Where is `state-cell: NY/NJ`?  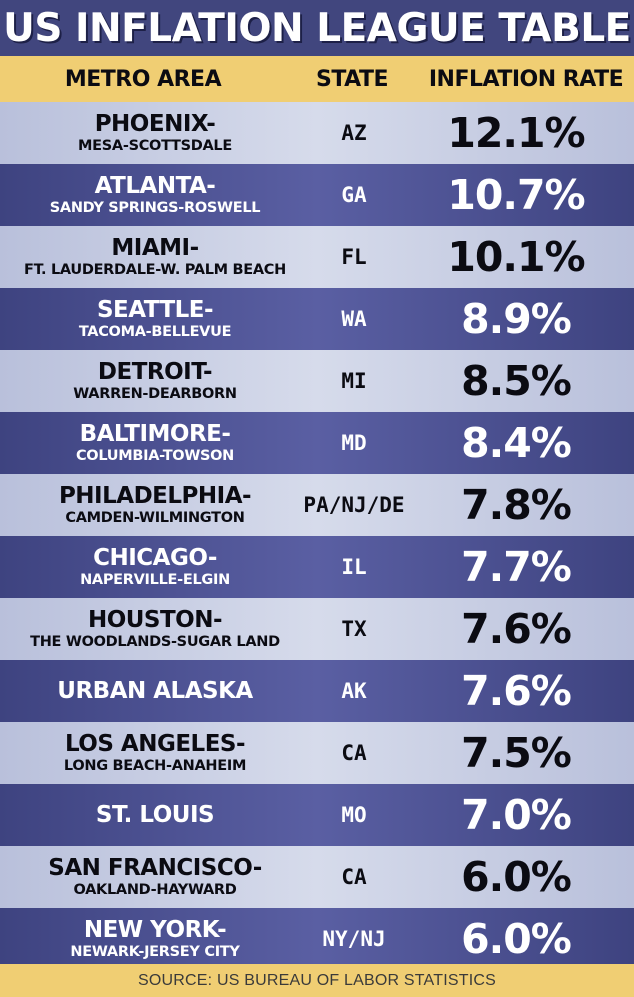
state-cell: NY/NJ is located at coordinates (354, 939).